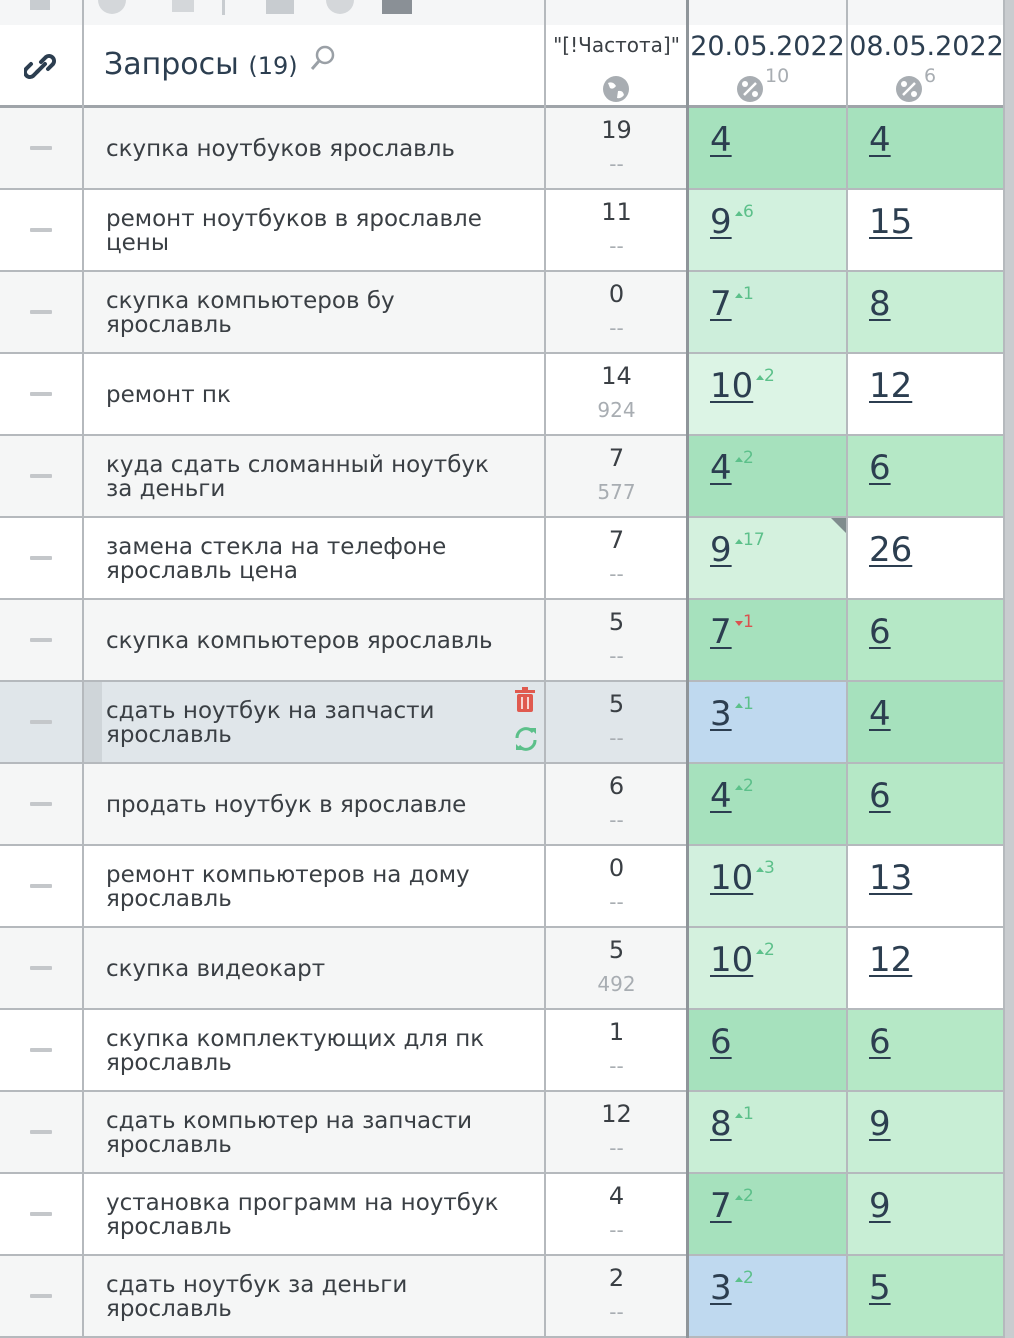 The height and width of the screenshot is (1338, 1014). What do you see at coordinates (616, 704) in the screenshot?
I see `frequency: 5` at bounding box center [616, 704].